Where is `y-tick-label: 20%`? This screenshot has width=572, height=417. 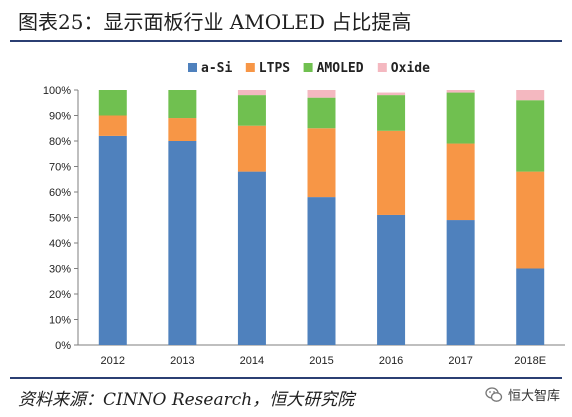
y-tick-label: 20% is located at coordinates (60, 295).